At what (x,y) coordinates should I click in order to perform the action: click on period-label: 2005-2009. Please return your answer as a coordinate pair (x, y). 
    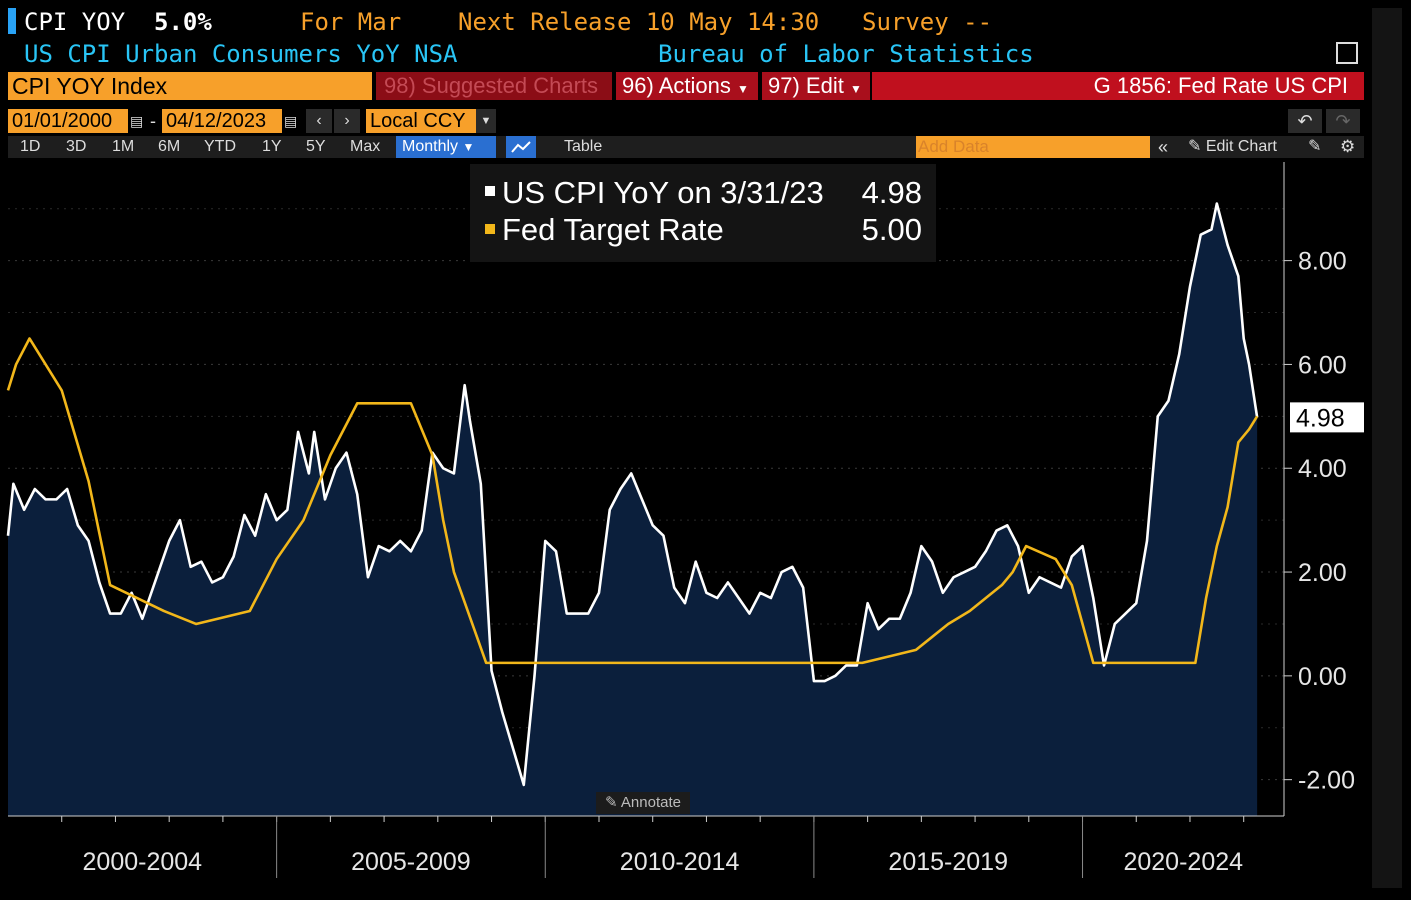
    Looking at the image, I should click on (411, 862).